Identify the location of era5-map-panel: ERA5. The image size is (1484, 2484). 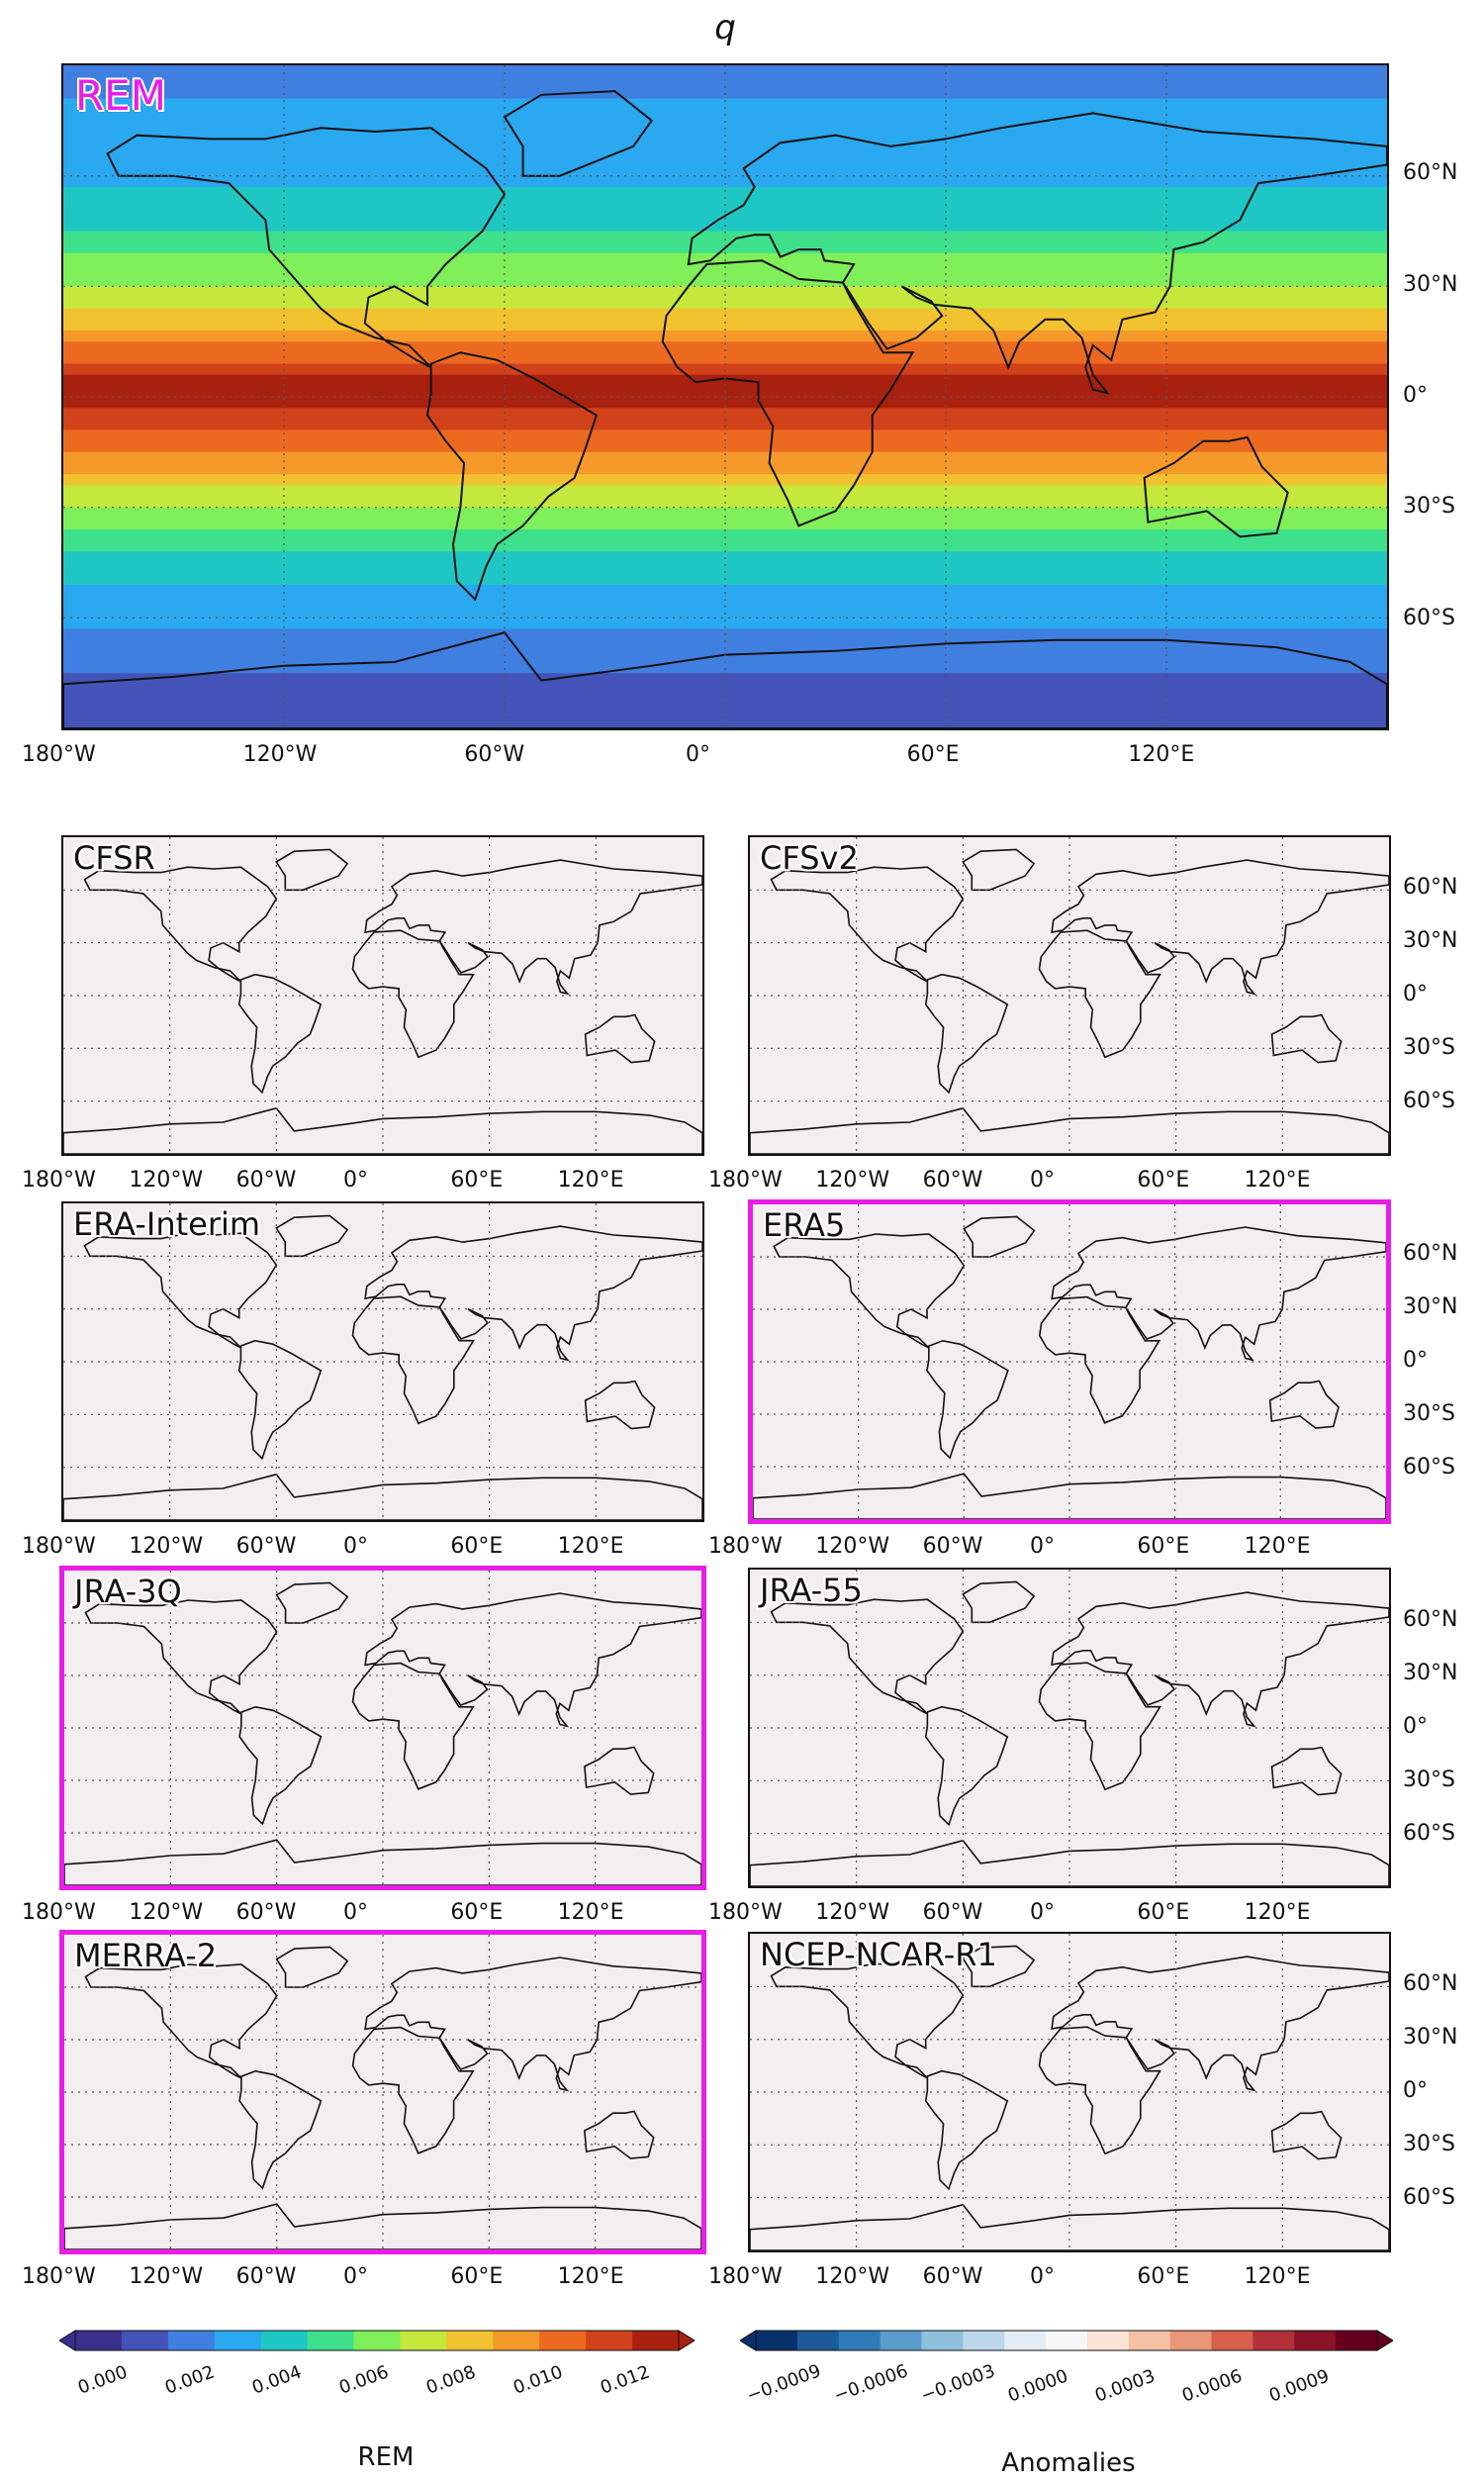
(1069, 1362).